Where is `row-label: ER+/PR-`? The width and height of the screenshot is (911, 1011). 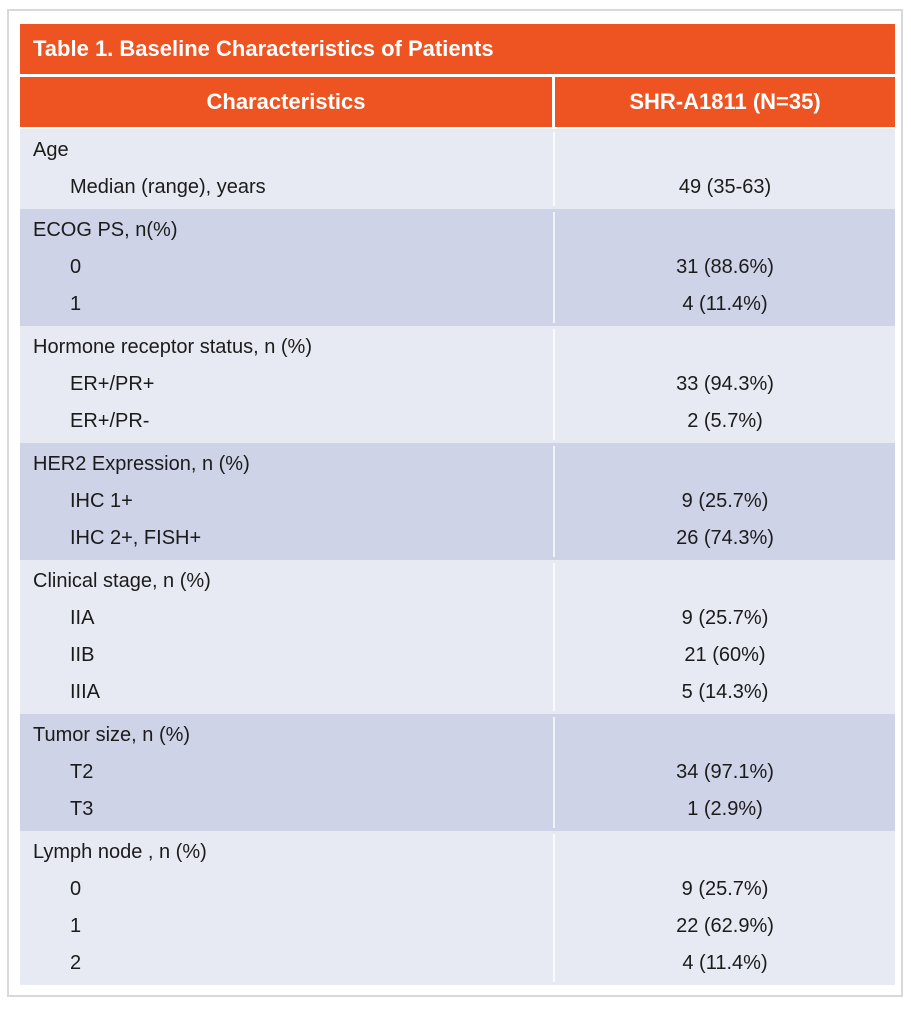
row-label: ER+/PR- is located at coordinates (287, 421).